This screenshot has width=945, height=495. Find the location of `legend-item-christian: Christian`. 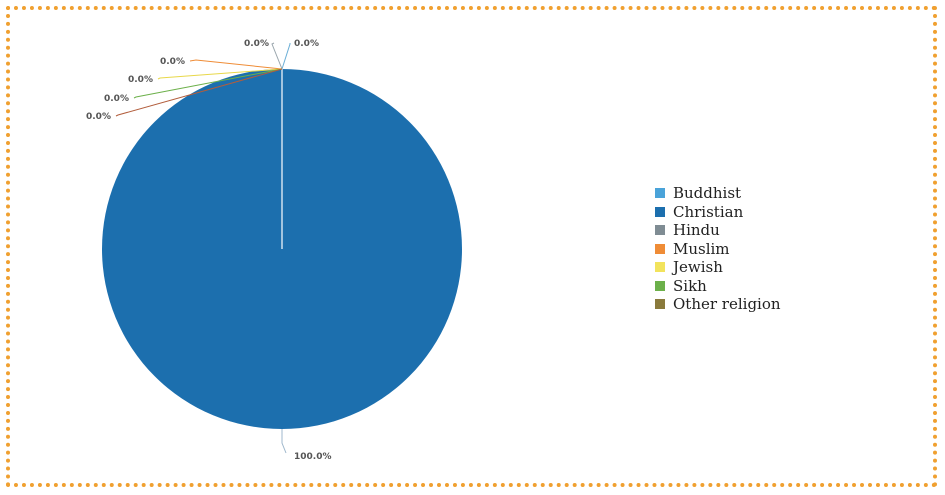

legend-item-christian: Christian is located at coordinates (718, 212).